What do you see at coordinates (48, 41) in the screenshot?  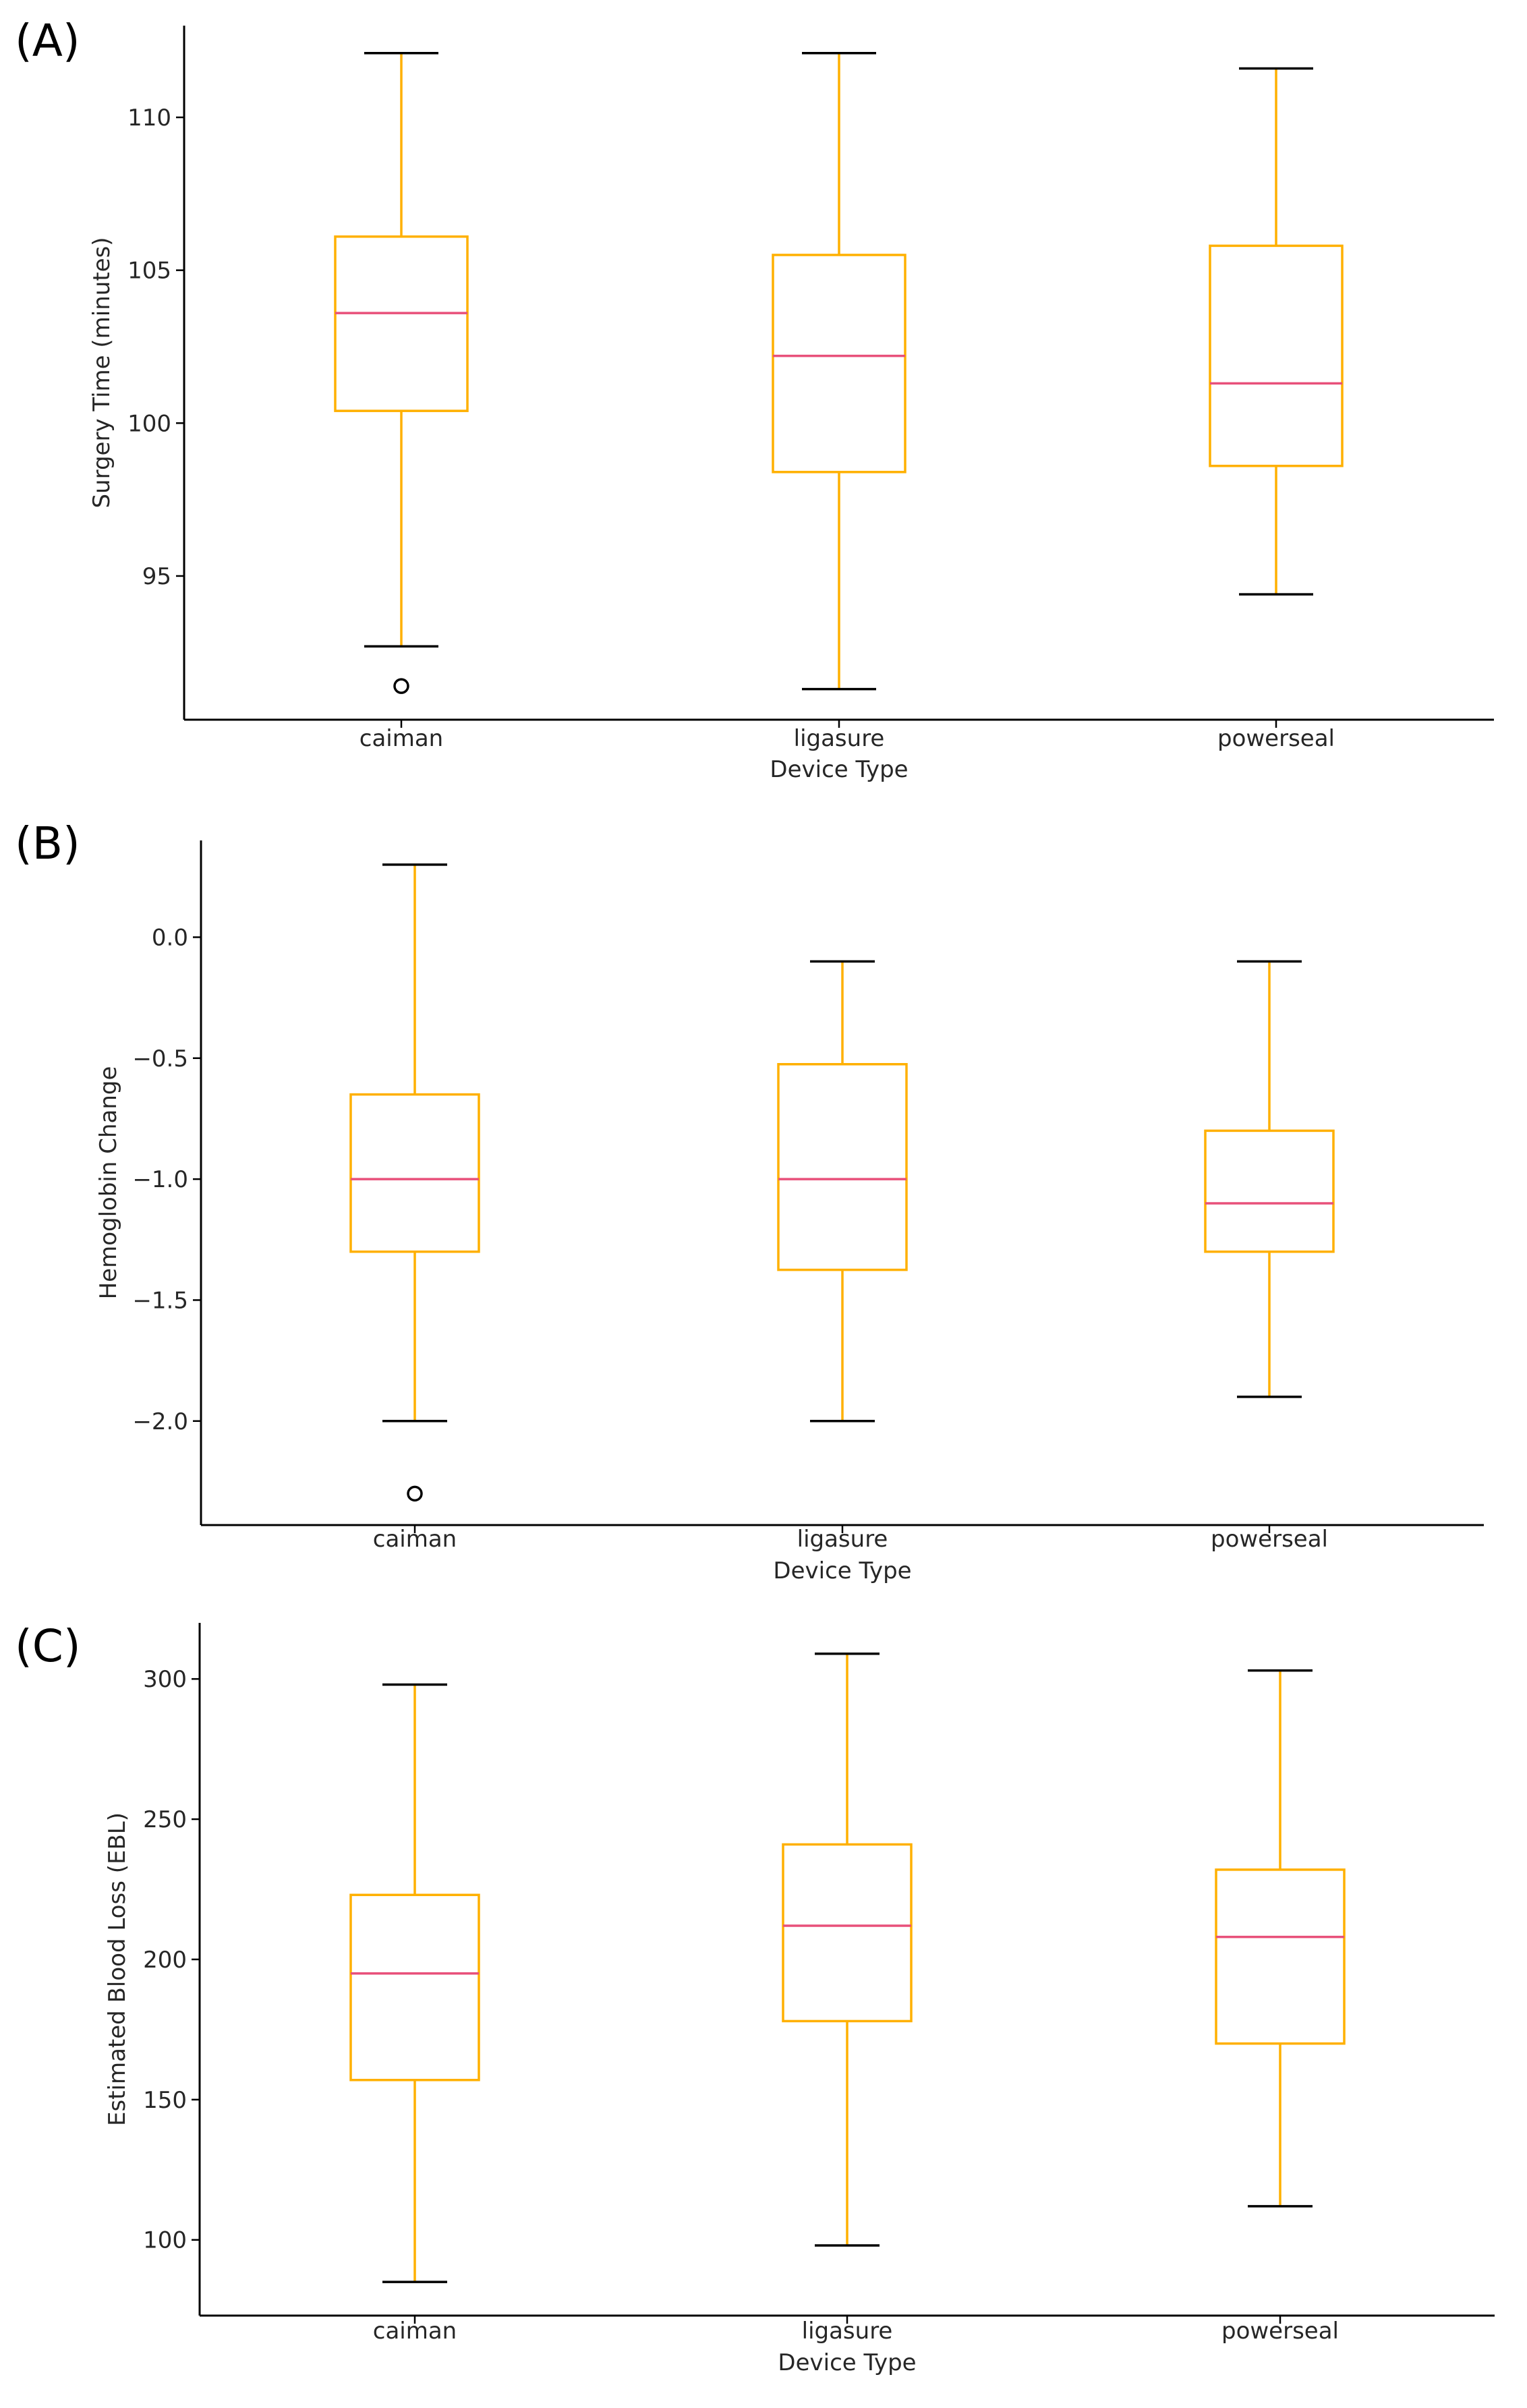 I see `panel-label: (A)` at bounding box center [48, 41].